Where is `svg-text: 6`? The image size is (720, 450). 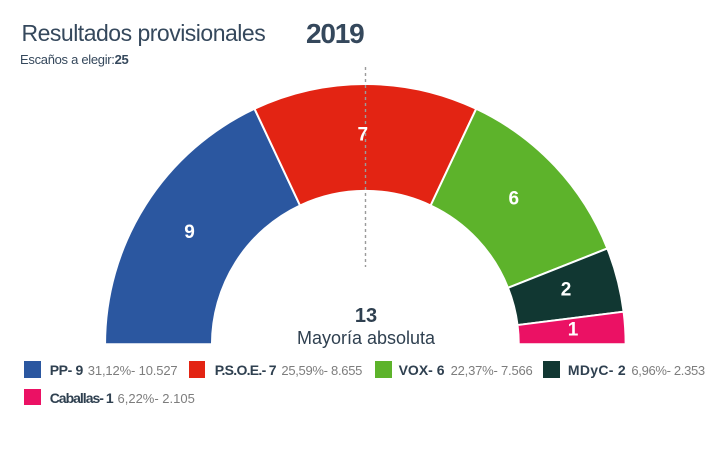 svg-text: 6 is located at coordinates (514, 198).